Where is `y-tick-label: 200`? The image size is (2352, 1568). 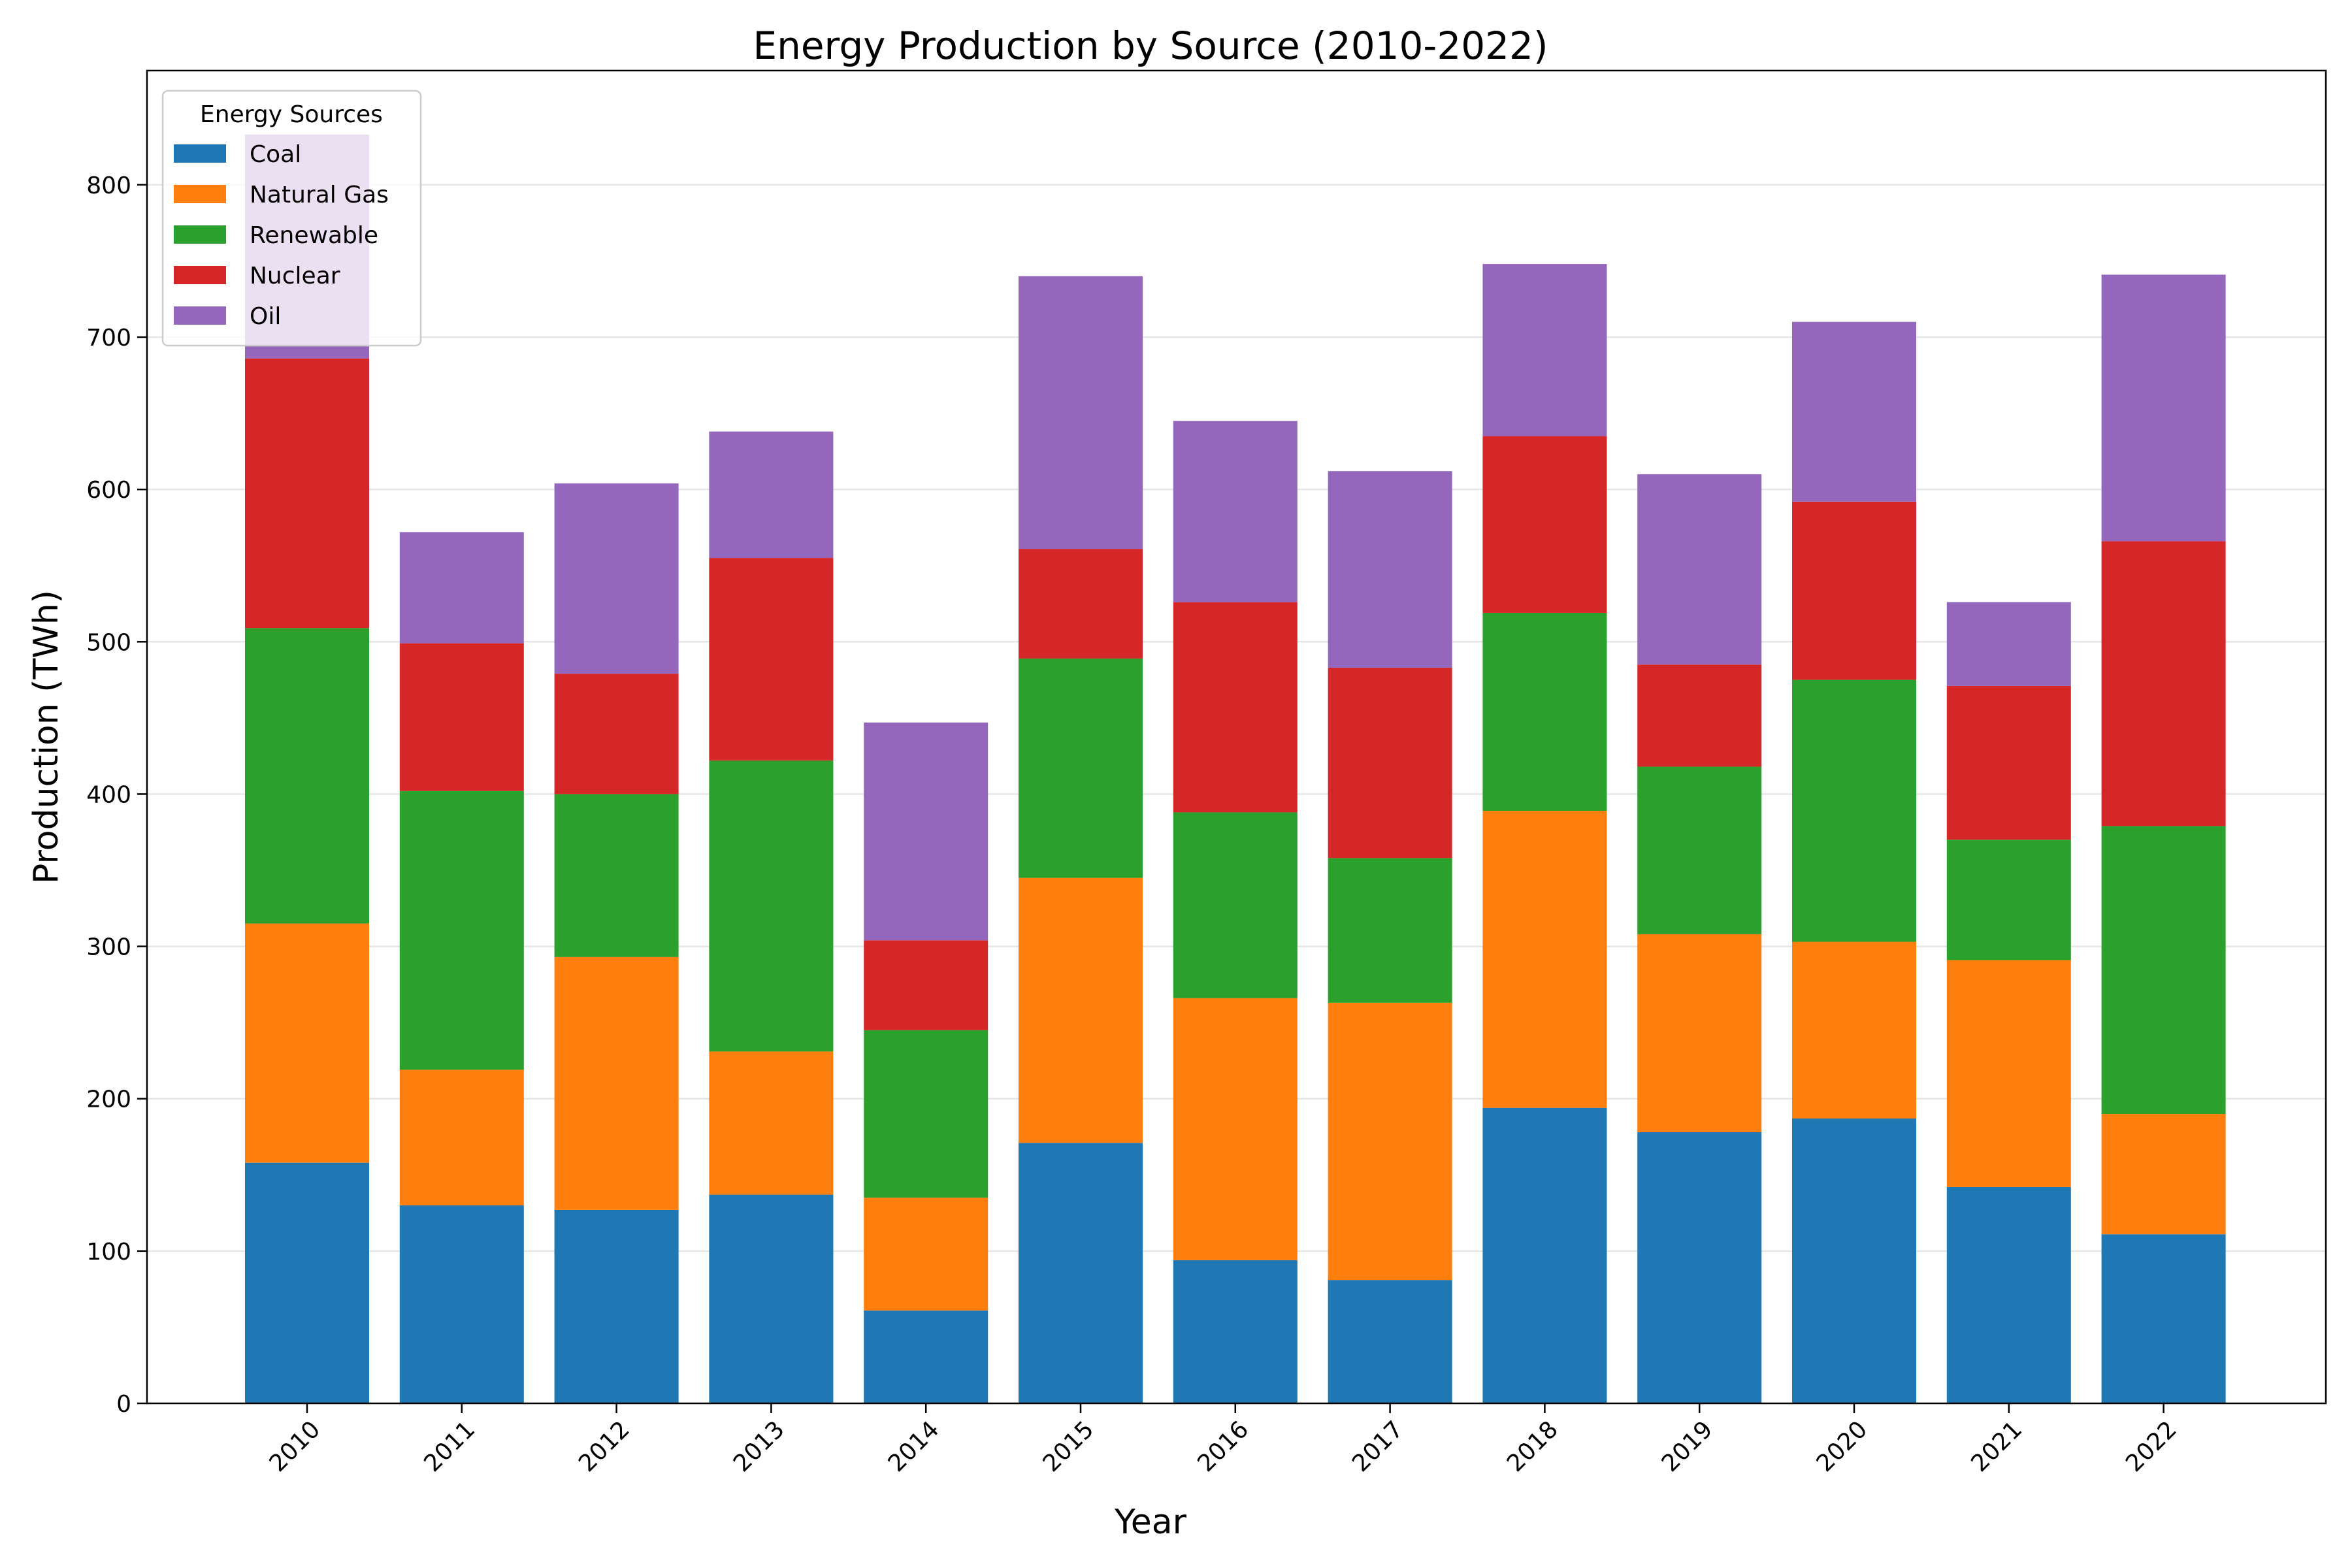 y-tick-label: 200 is located at coordinates (108, 1099).